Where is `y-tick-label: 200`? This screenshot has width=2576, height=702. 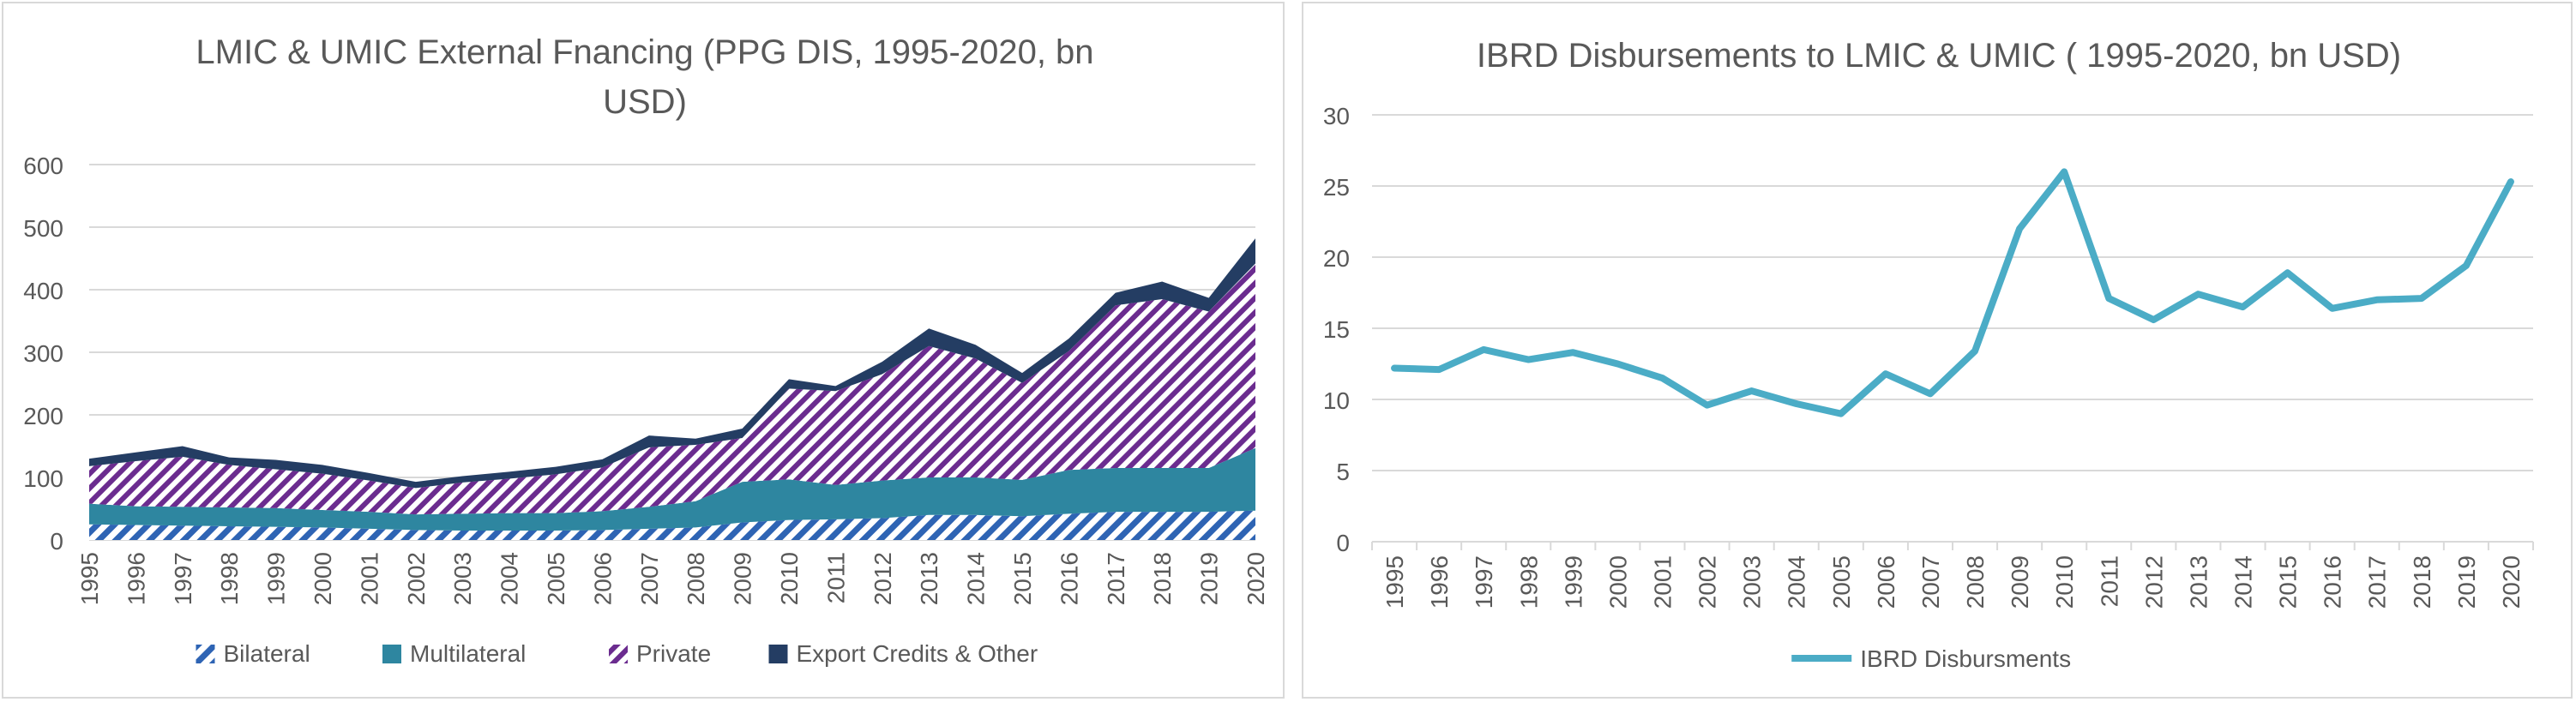 y-tick-label: 200 is located at coordinates (43, 416).